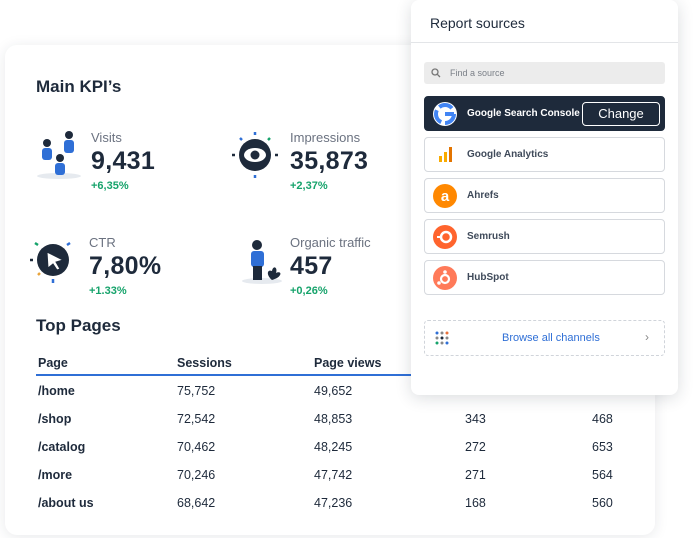 The image size is (700, 538). I want to click on source-name: Semrush, so click(488, 236).